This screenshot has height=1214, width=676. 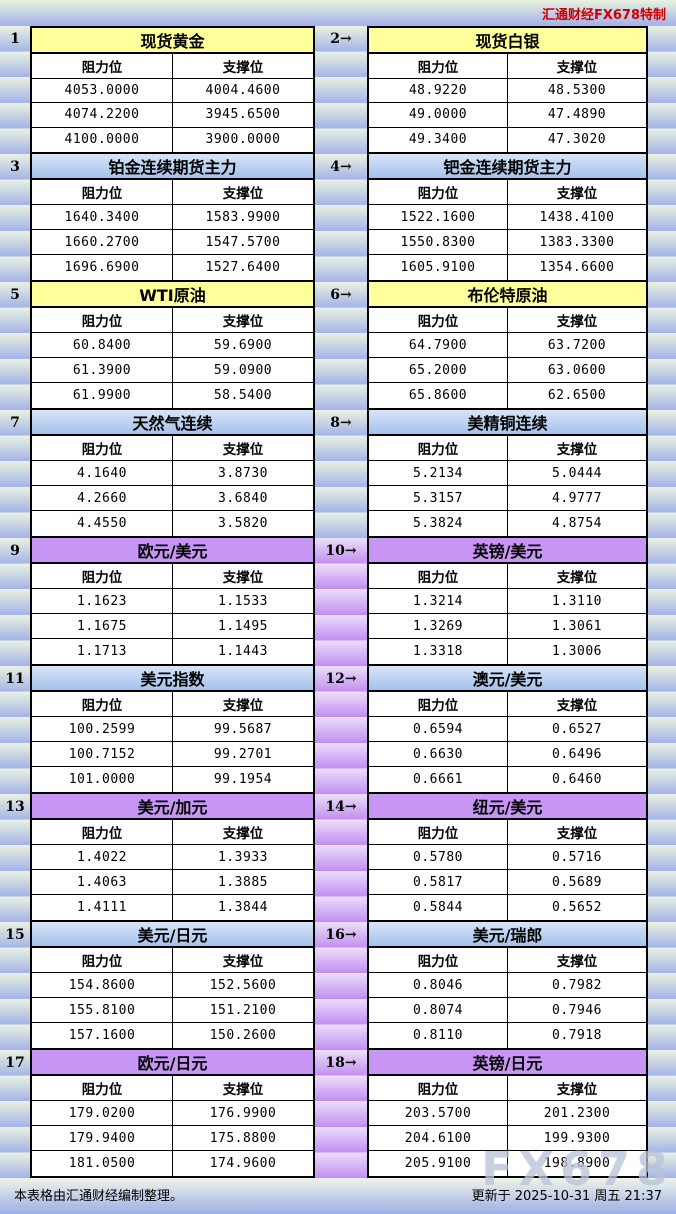 I want to click on panel-title: 美元/加元, so click(x=172, y=807).